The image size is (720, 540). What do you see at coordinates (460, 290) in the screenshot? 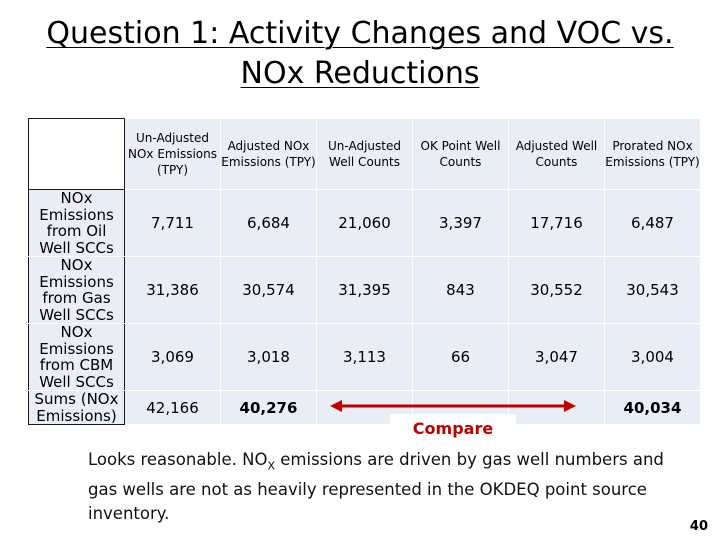
I see `table-cell: 843` at bounding box center [460, 290].